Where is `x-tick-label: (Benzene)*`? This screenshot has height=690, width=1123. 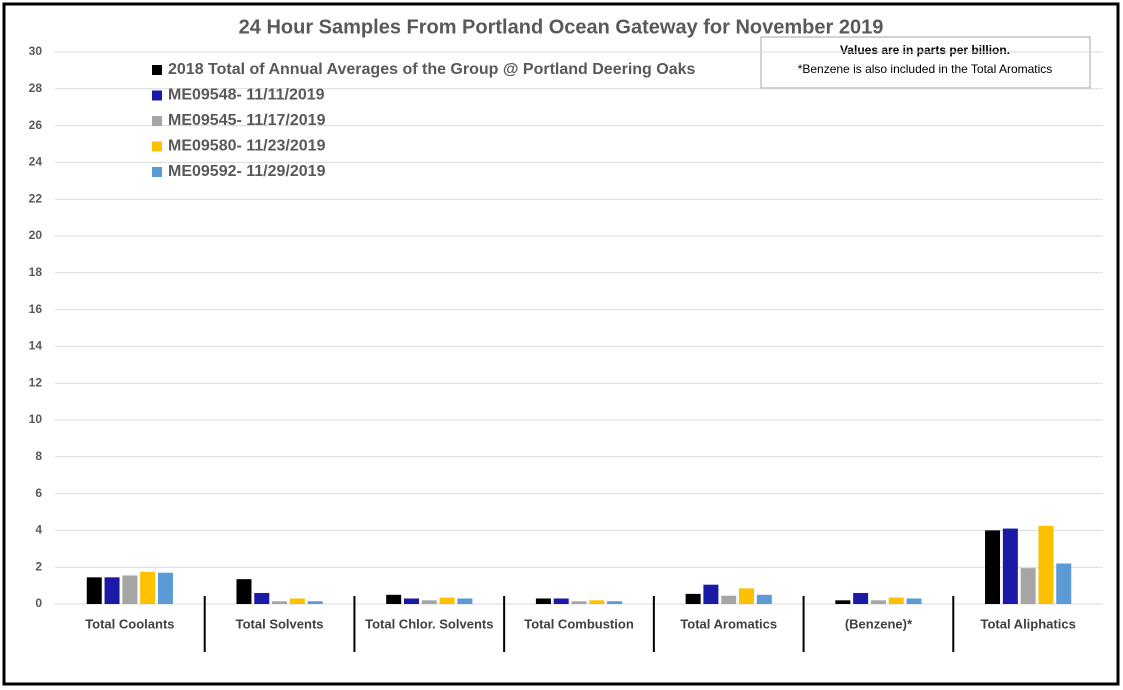
x-tick-label: (Benzene)* is located at coordinates (879, 623).